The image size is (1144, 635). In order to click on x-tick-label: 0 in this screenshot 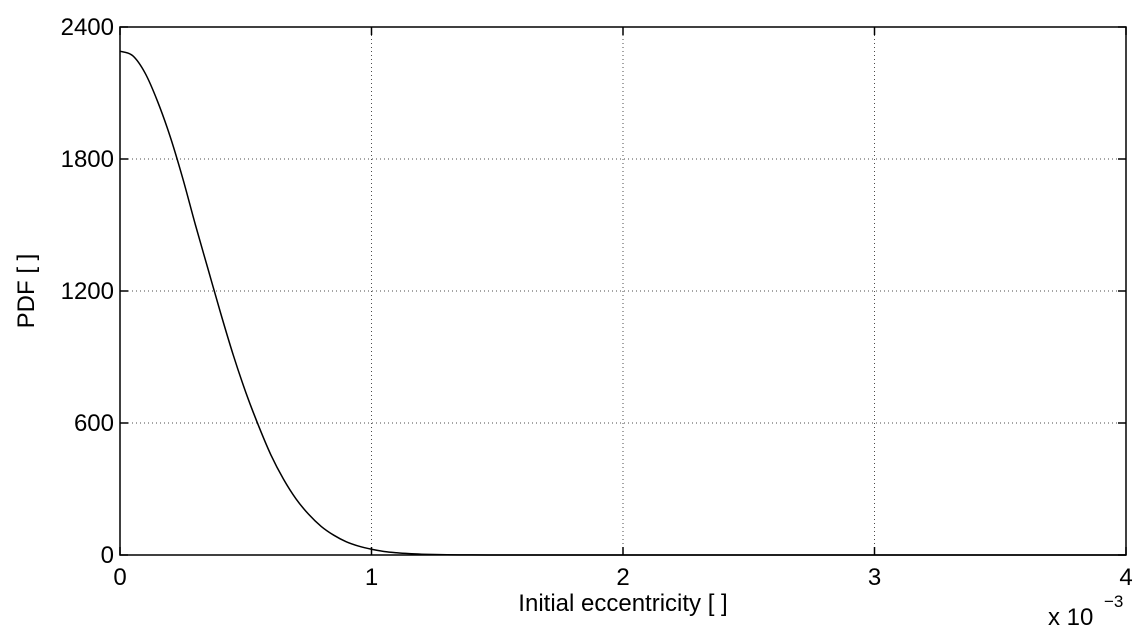, I will do `click(119, 577)`.